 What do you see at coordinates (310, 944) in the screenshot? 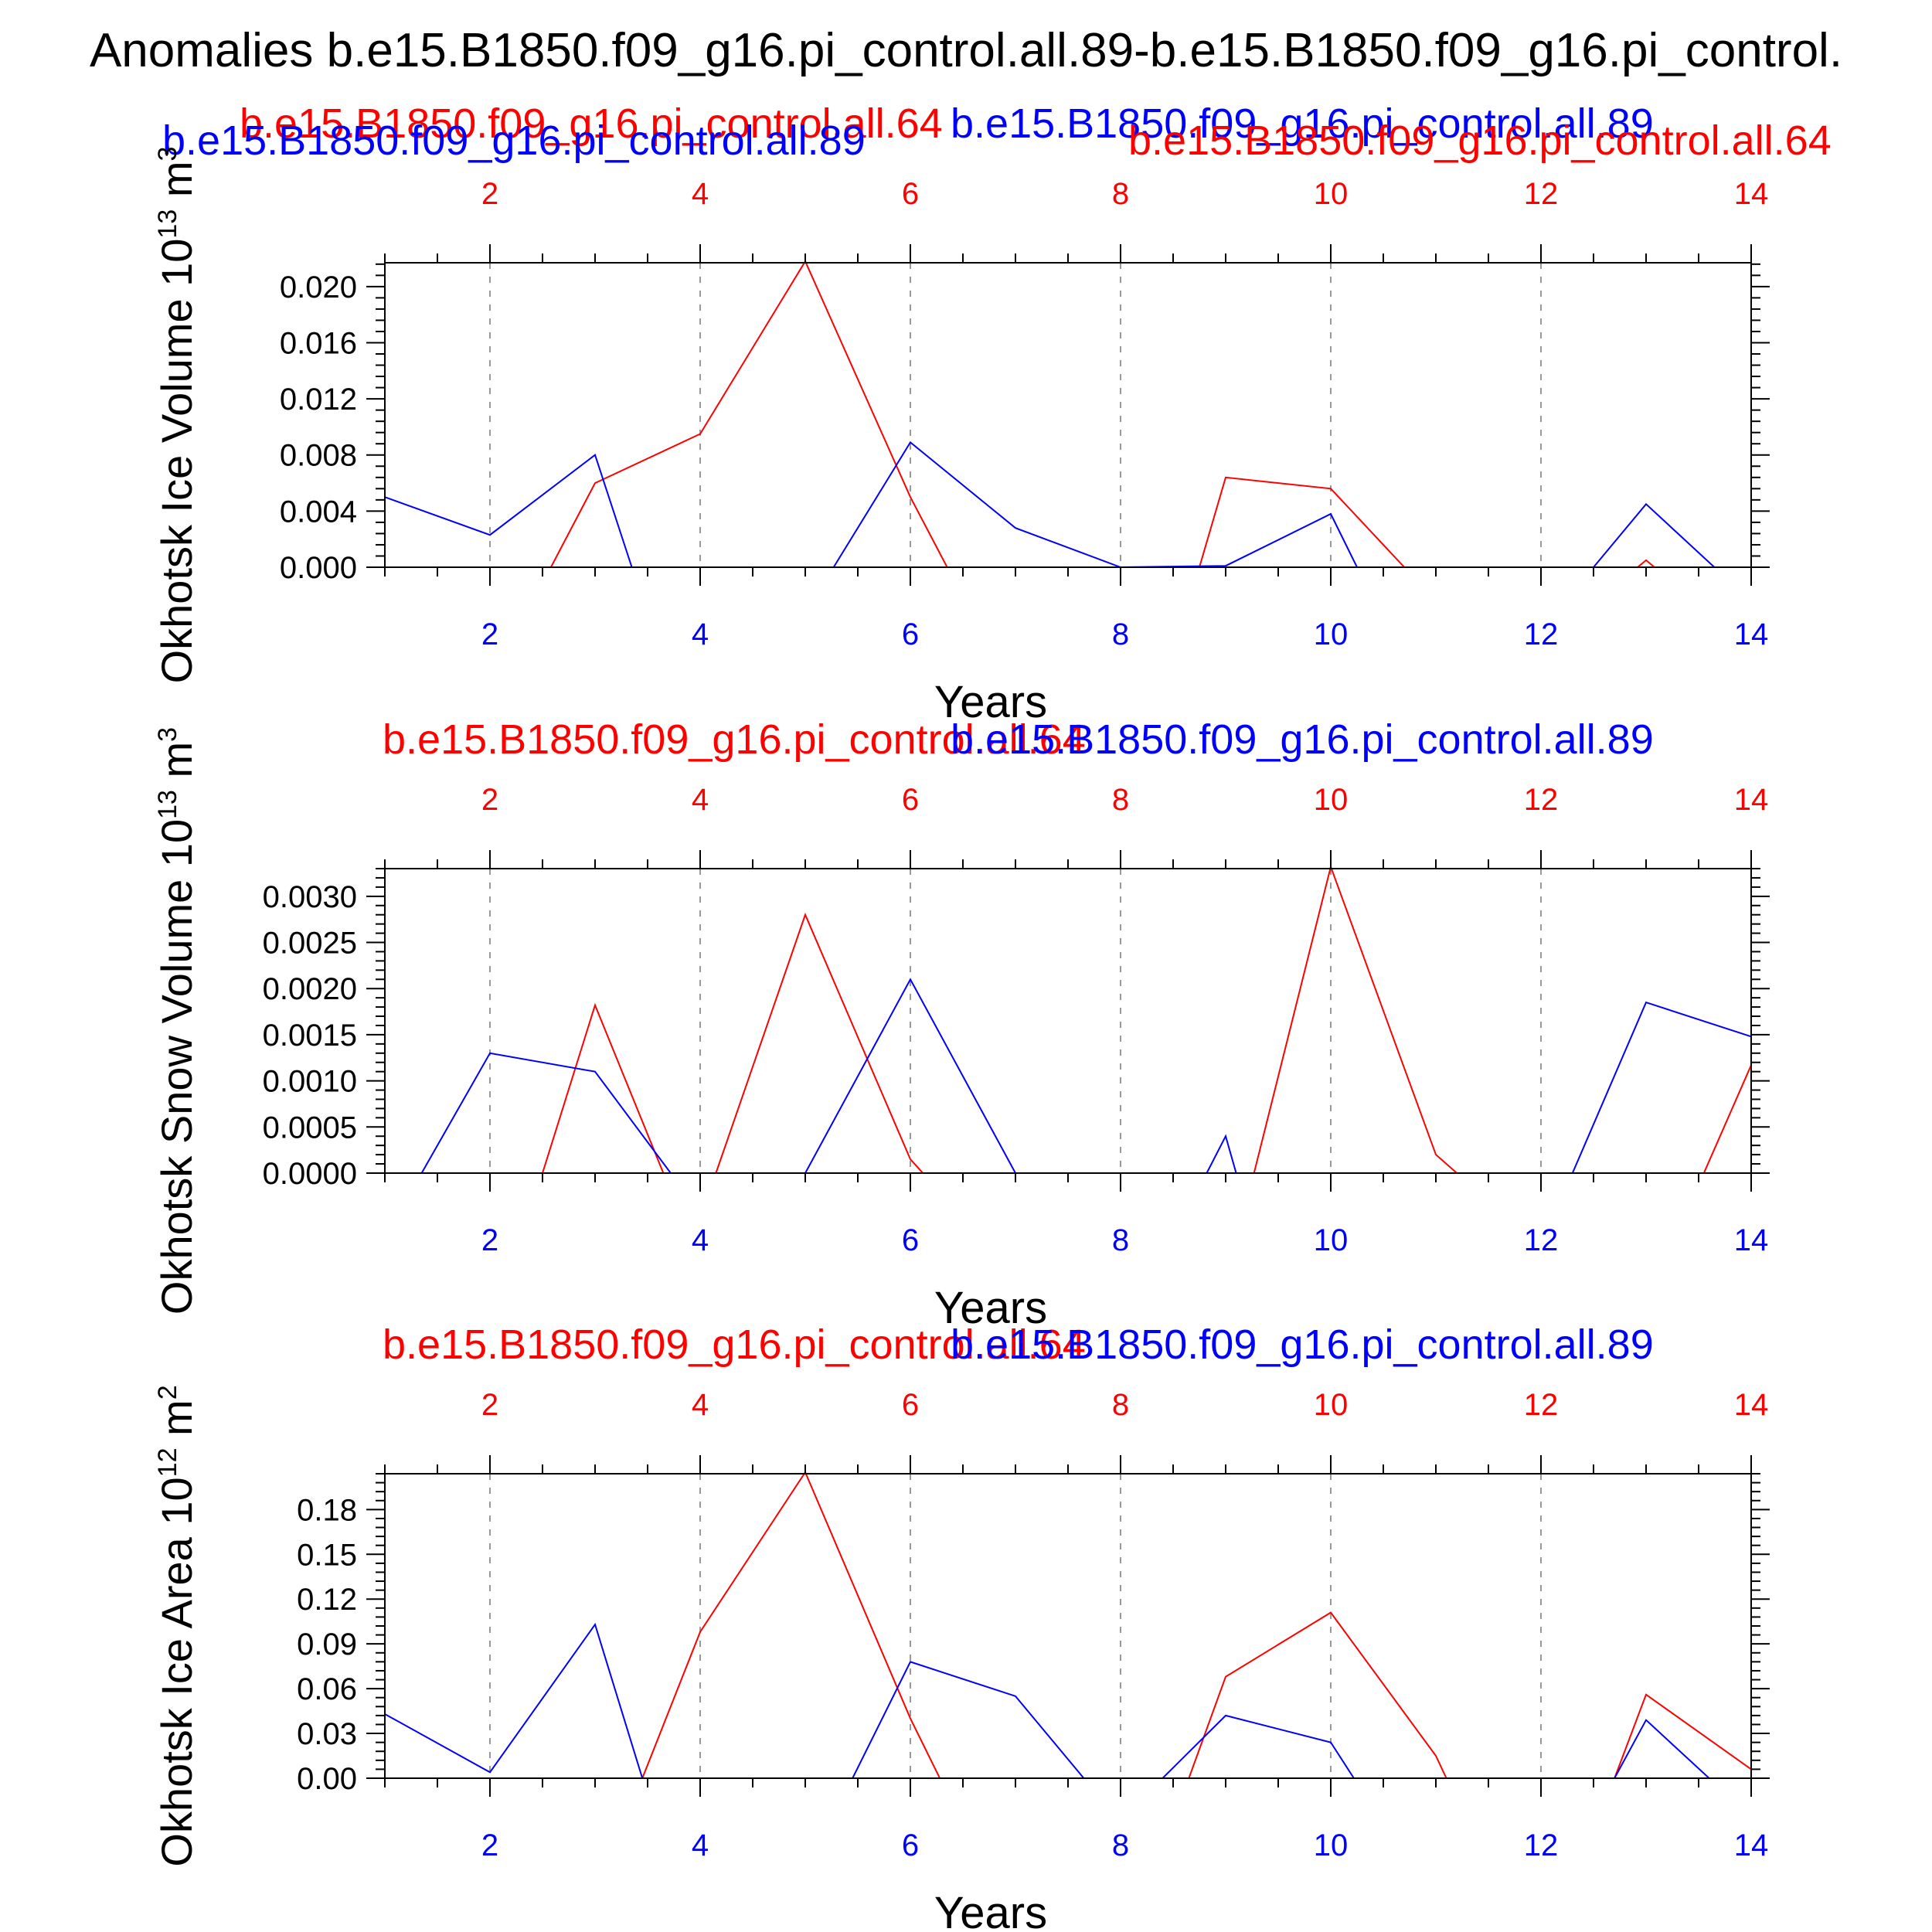
I see `y-tick-label: 0.0025` at bounding box center [310, 944].